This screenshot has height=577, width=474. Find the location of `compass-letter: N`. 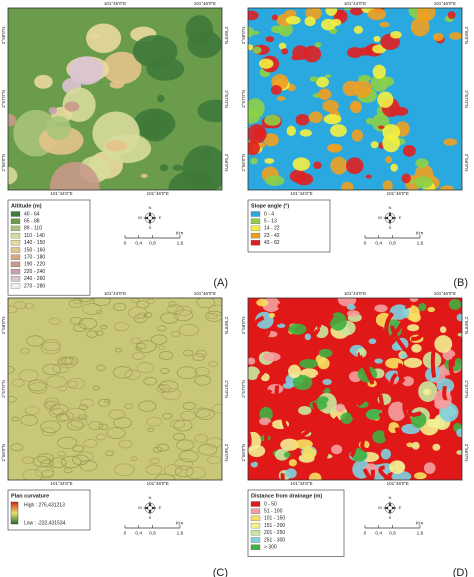

compass-letter: N is located at coordinates (150, 207).